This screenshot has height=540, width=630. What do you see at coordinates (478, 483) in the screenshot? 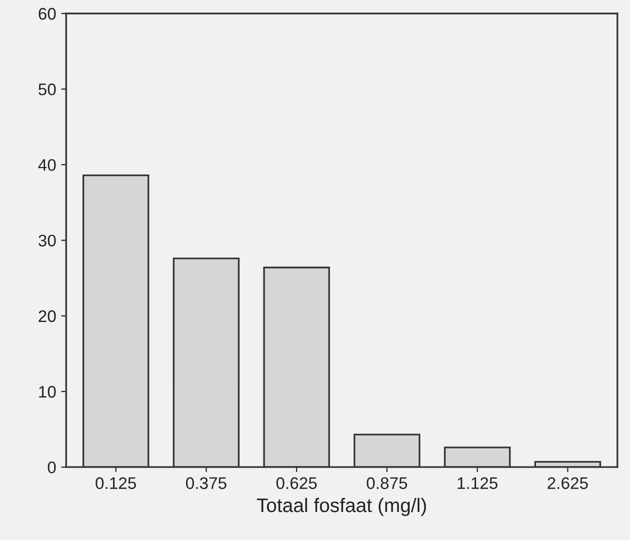
I see `x-tick-label: 1.125` at bounding box center [478, 483].